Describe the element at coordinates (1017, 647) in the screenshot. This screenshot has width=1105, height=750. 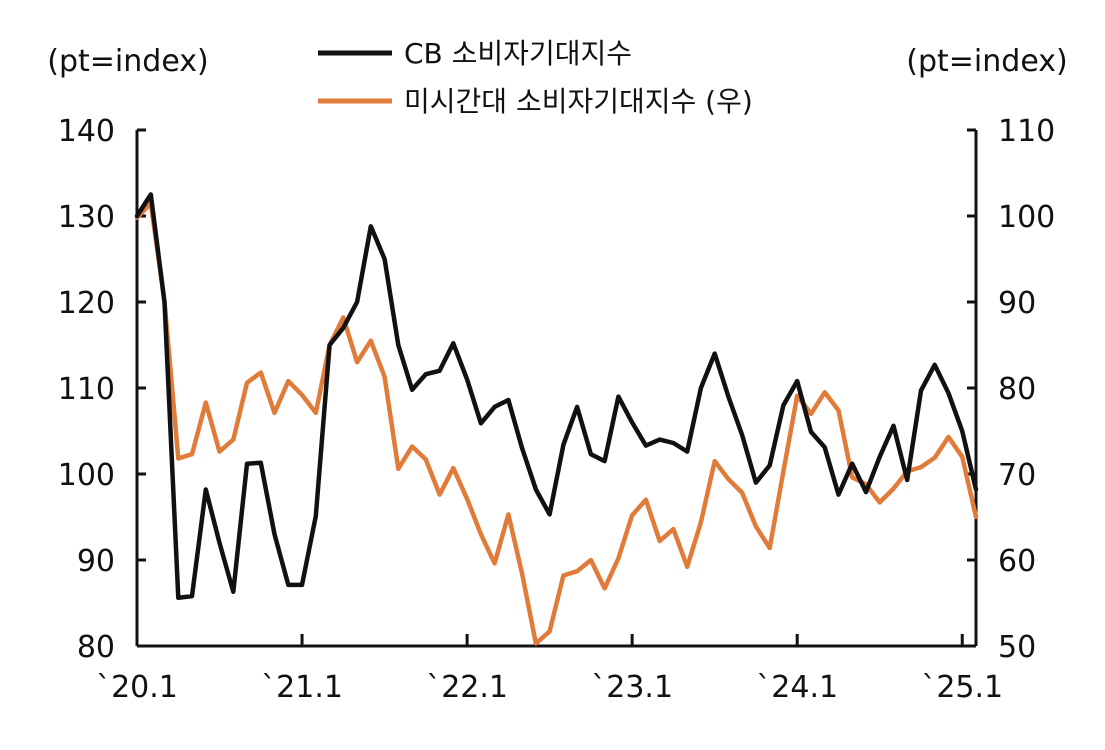
I see `right-tick-label: 50` at that location.